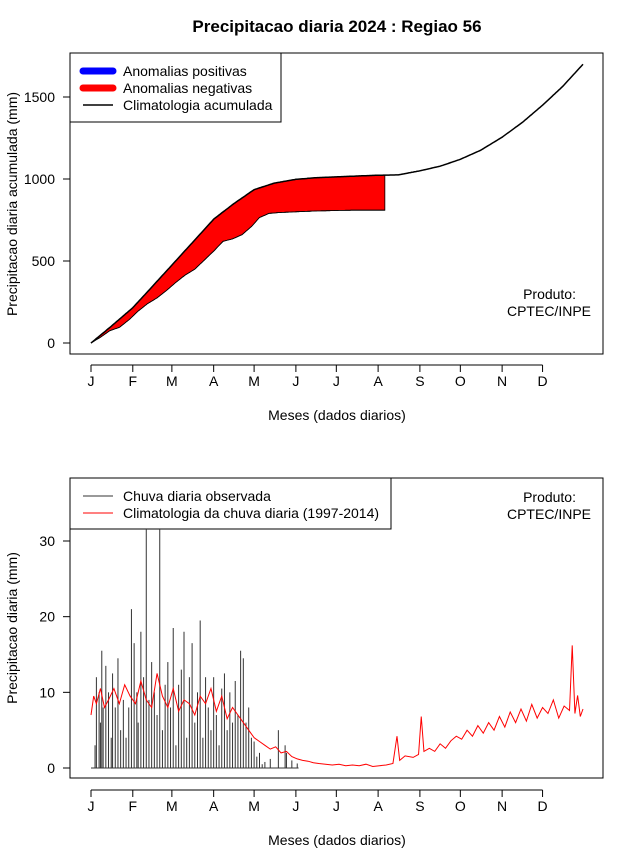 The height and width of the screenshot is (850, 640). I want to click on credit-cptec-inpe: CPTEC/INPE, so click(549, 311).